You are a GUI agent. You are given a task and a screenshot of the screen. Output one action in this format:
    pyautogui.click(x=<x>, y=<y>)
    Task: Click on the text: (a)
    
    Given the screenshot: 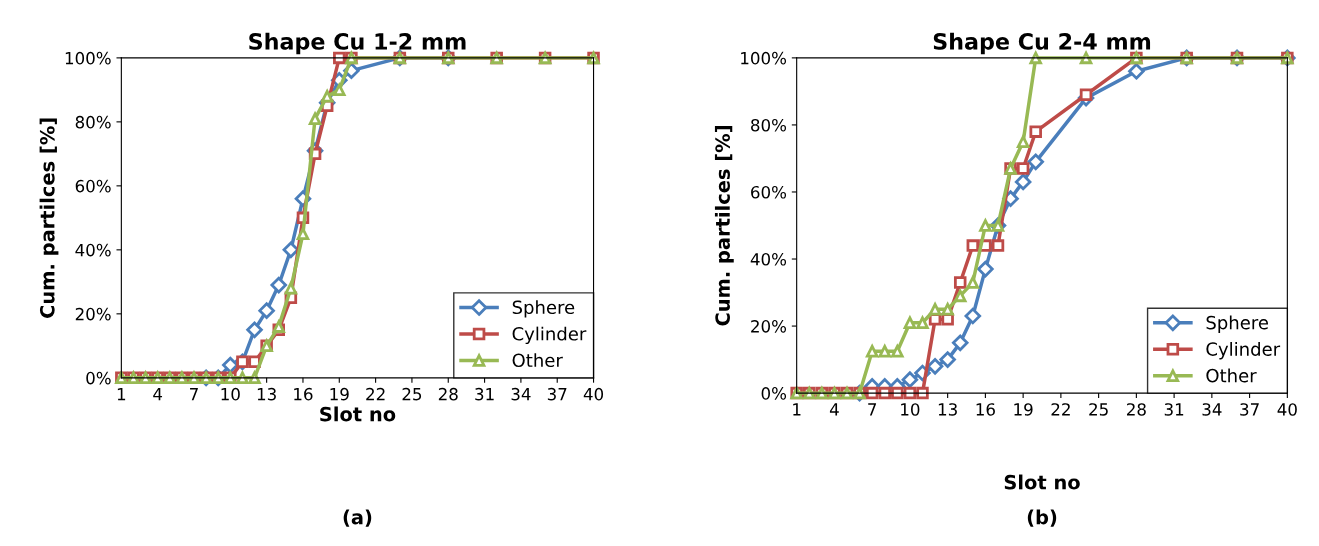 What is the action you would take?
    pyautogui.click(x=357, y=518)
    